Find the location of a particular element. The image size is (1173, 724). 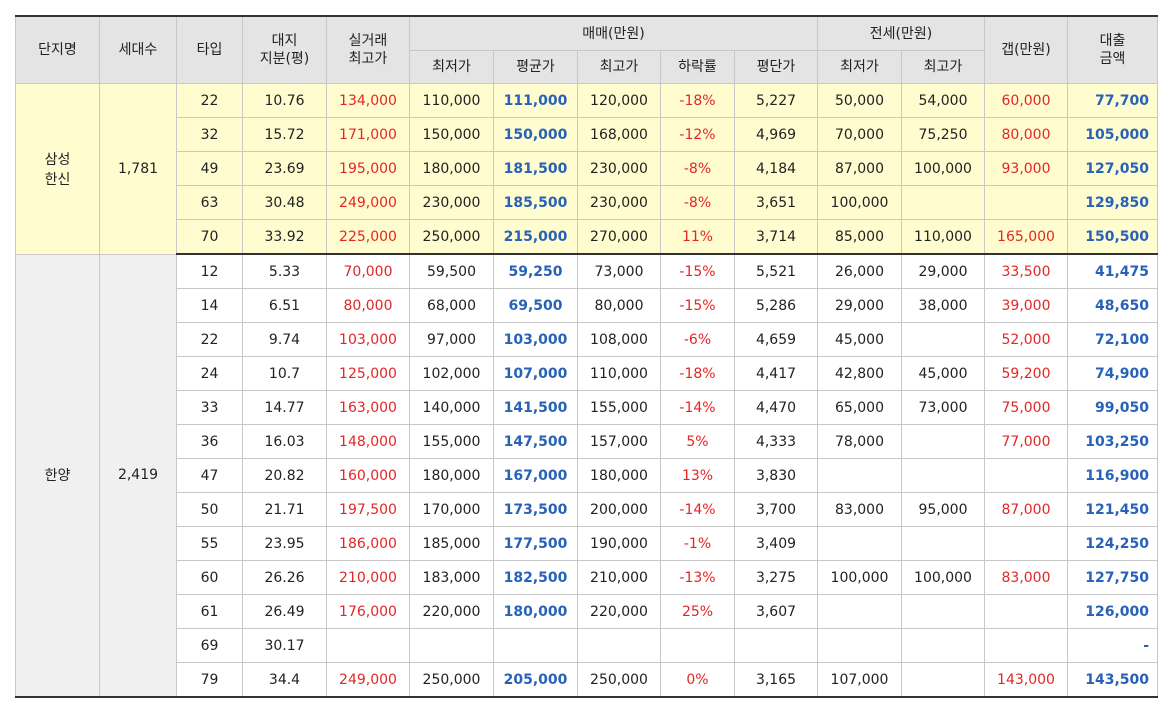

sale-max-cell: 108,000 is located at coordinates (619, 339).